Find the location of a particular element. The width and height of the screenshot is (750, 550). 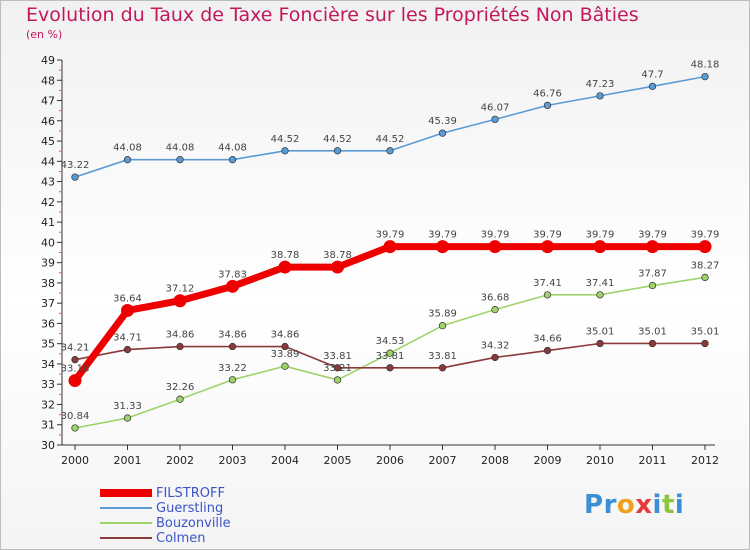

data-label-bouzonville: 30.84 is located at coordinates (75, 416).